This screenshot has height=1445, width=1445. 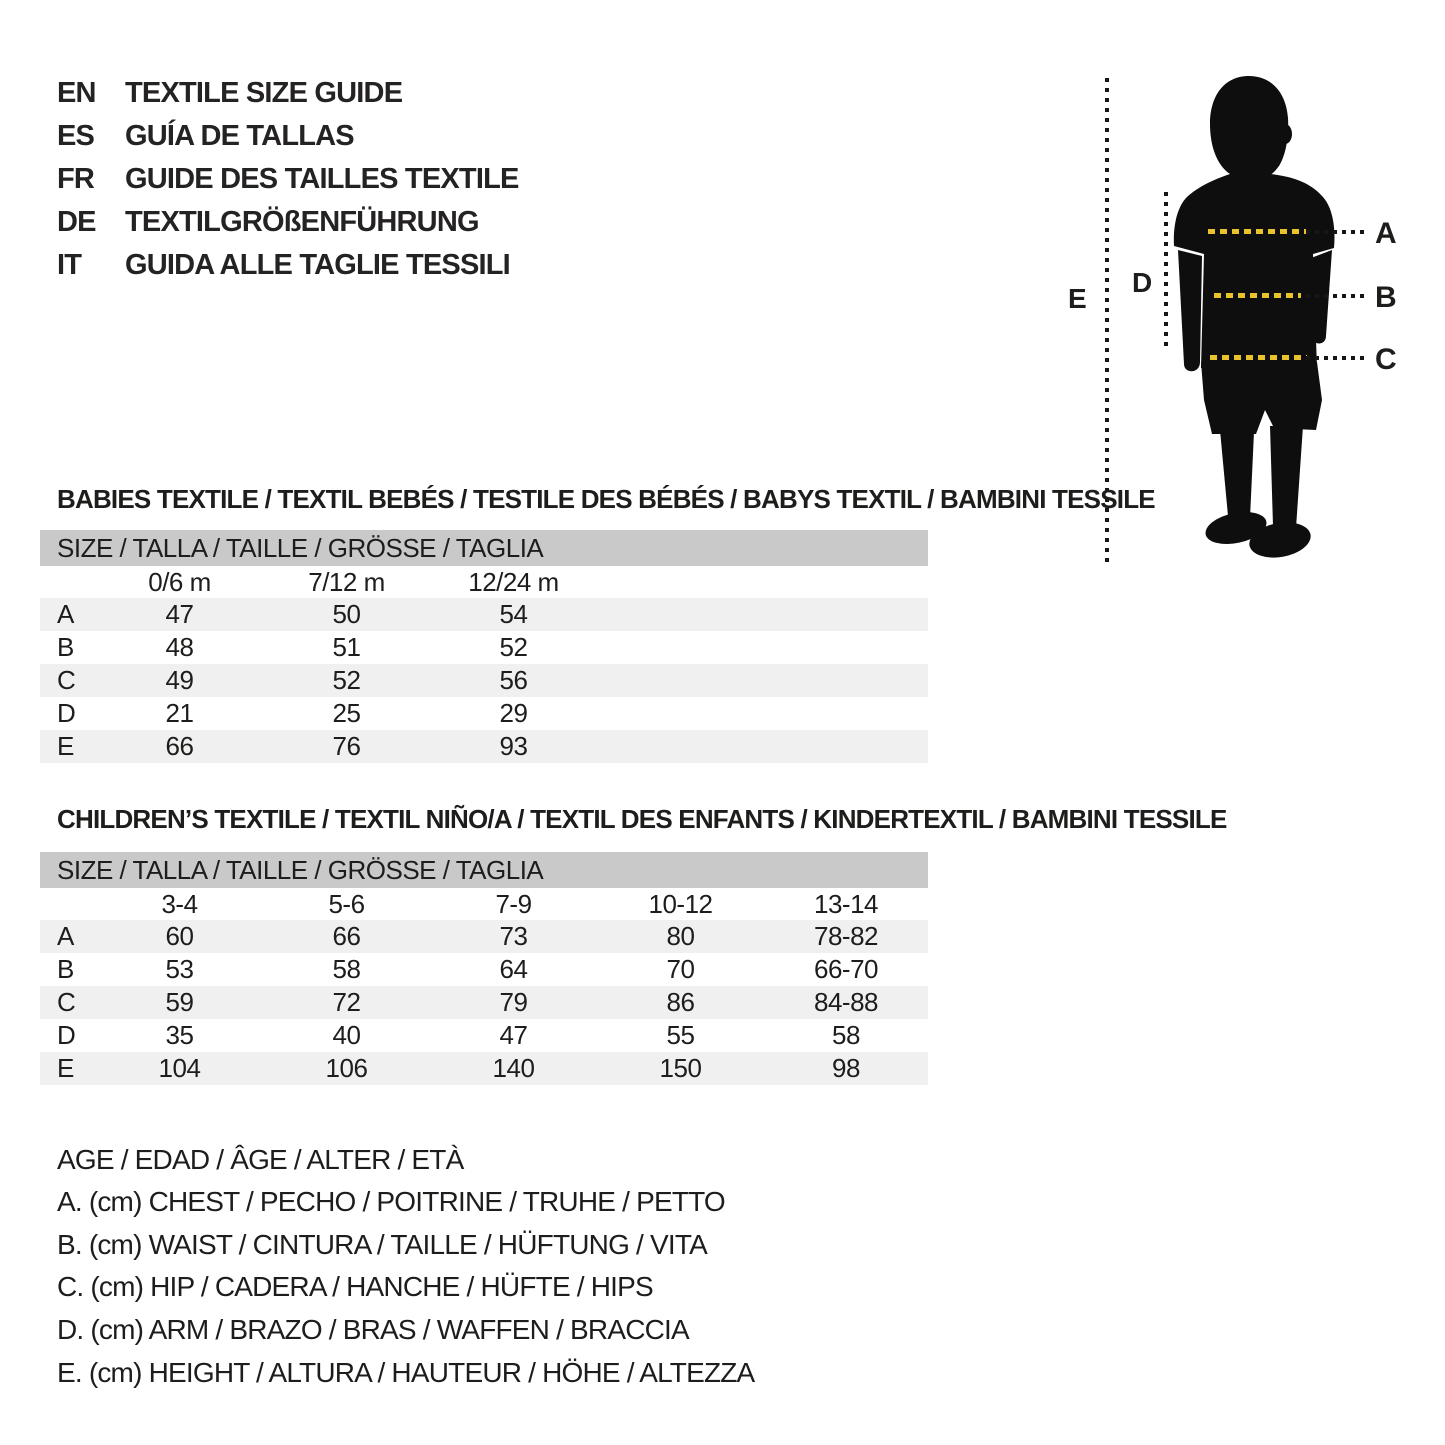 What do you see at coordinates (484, 582) in the screenshot?
I see `babies-columns-row: 0/6 m 7/12 m 12/24 m` at bounding box center [484, 582].